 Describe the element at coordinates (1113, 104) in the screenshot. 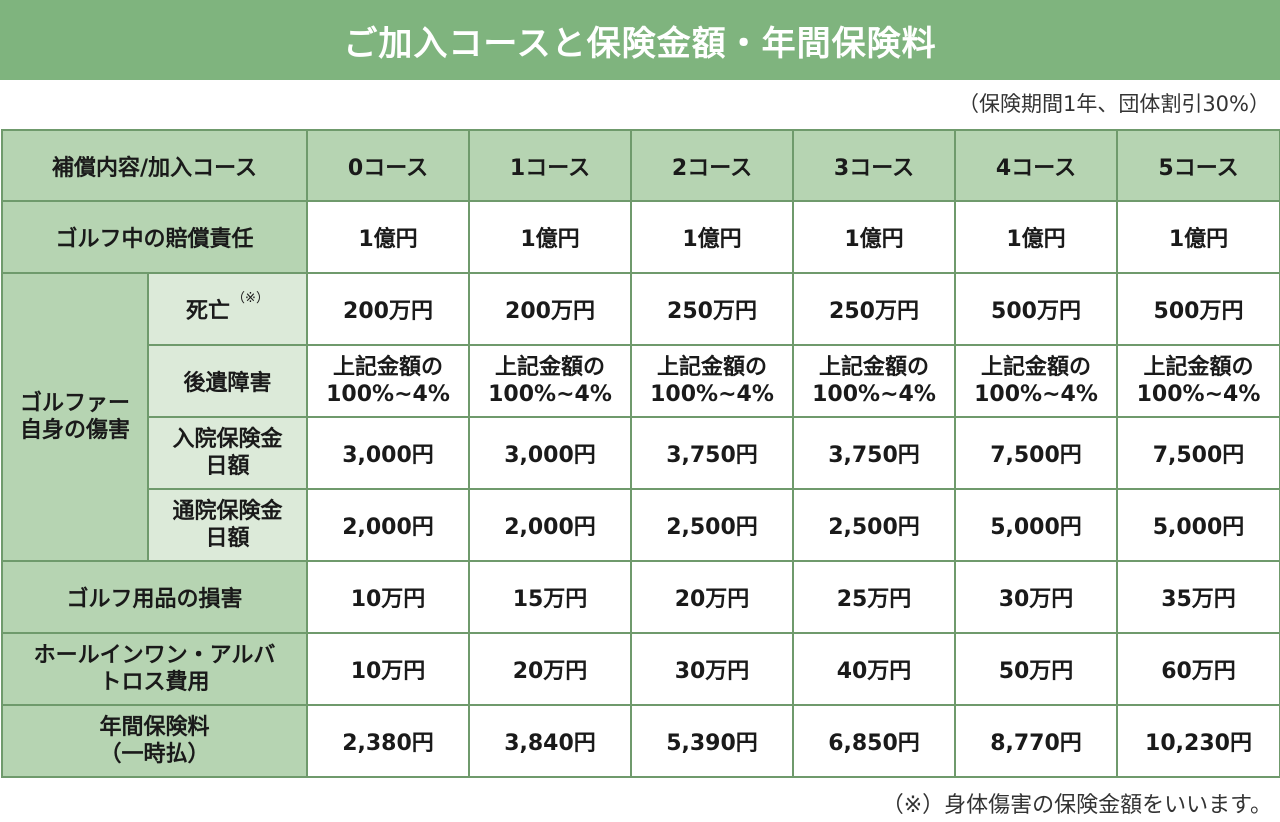

I see `insurance-period-note: （保険期間1年、団体割引30%）` at that location.